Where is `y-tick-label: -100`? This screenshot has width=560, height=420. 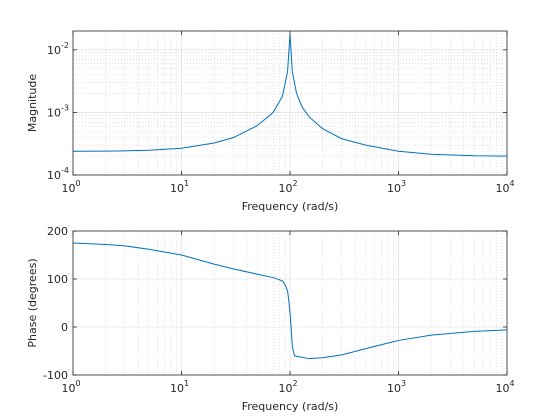 y-tick-label: -100 is located at coordinates (55, 375).